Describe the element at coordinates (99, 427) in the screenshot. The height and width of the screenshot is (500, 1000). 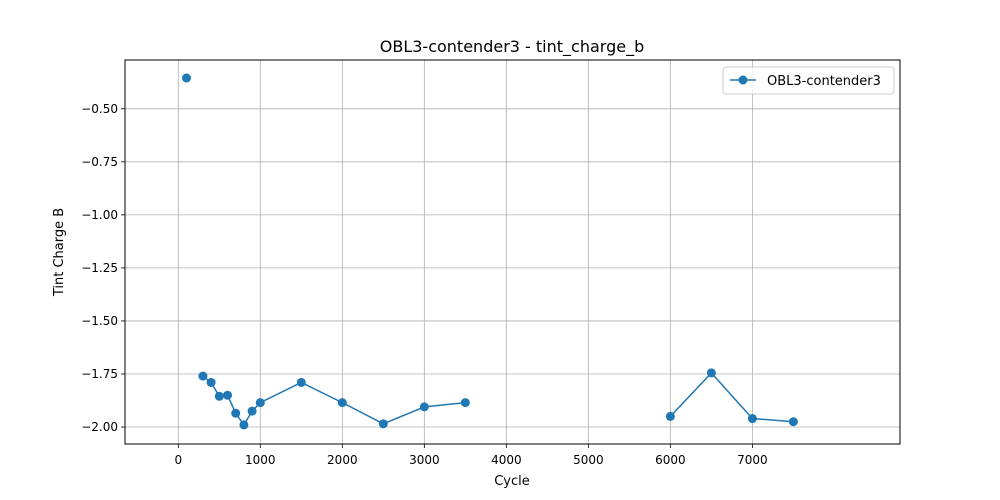
I see `y-tick-label: −2.00` at that location.